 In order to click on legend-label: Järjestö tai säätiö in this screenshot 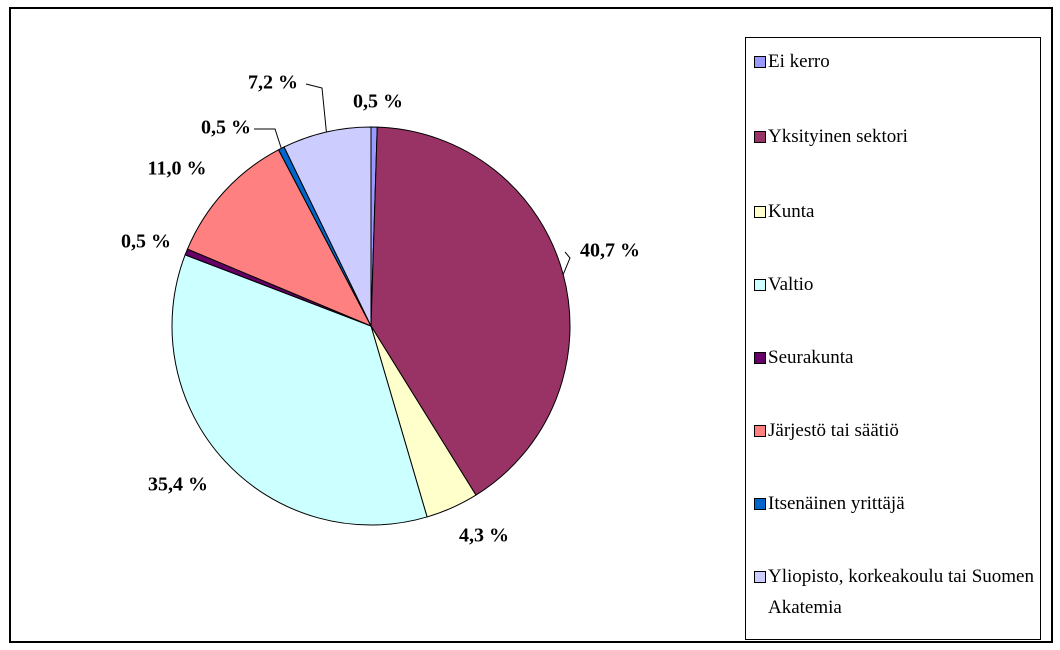, I will do `click(833, 430)`.